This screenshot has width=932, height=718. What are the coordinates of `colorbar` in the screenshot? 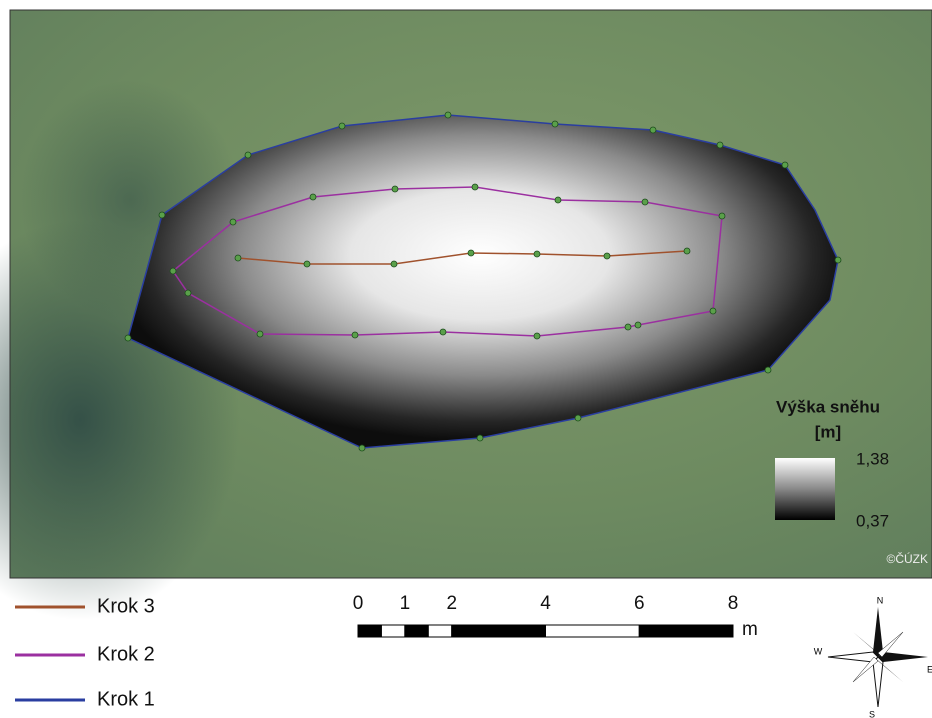 It's located at (805, 489).